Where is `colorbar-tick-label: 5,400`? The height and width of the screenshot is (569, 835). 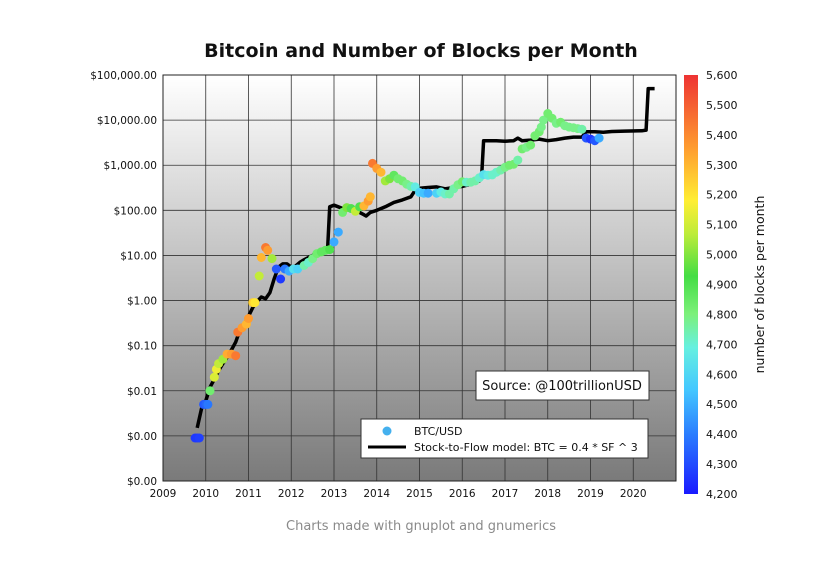 colorbar-tick-label: 5,400 is located at coordinates (722, 135).